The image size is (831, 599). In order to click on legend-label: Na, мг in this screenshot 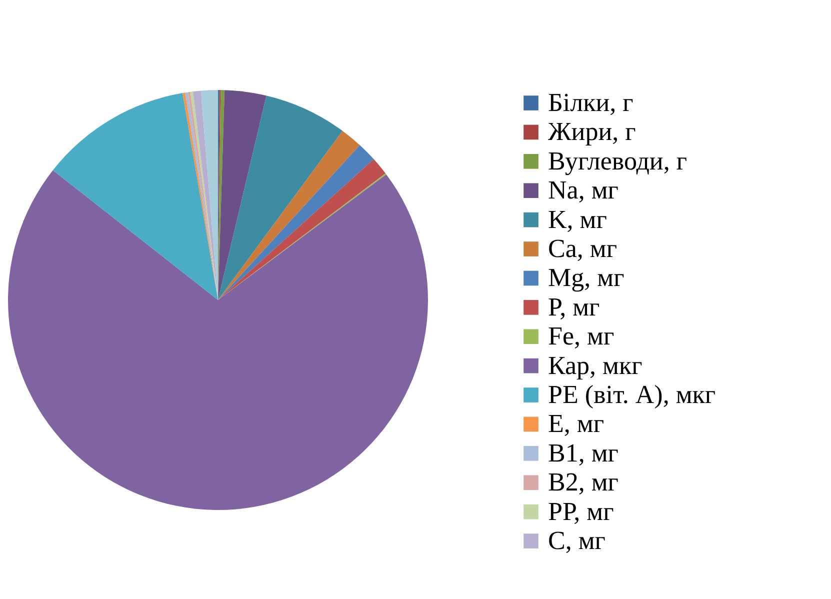, I will do `click(583, 190)`.